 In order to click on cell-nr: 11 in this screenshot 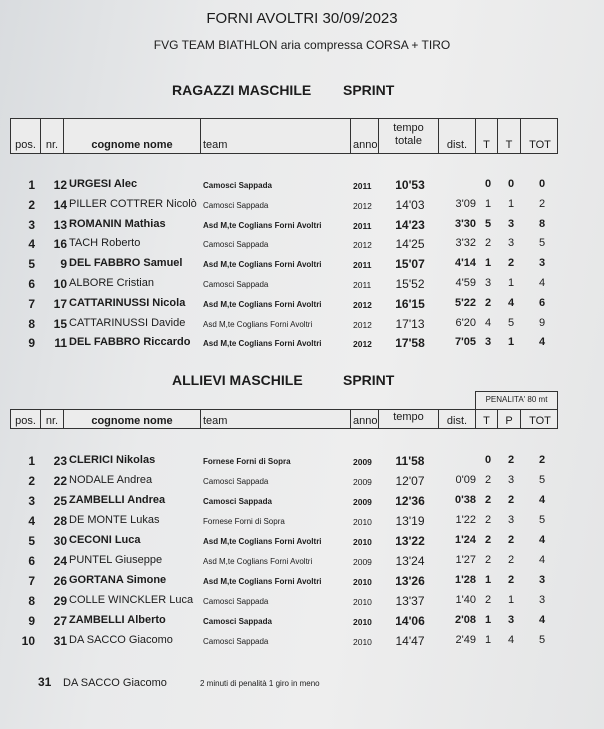, I will do `click(60, 343)`.